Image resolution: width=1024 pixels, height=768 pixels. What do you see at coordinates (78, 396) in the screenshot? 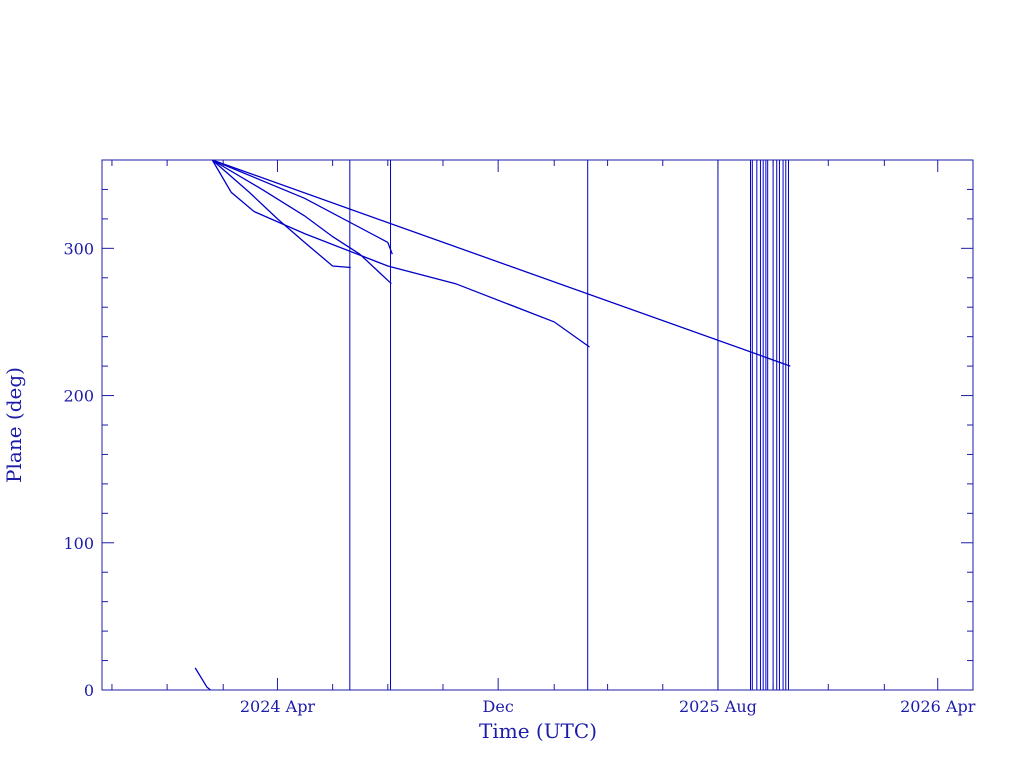
I see `y-tick-label: 200` at bounding box center [78, 396].